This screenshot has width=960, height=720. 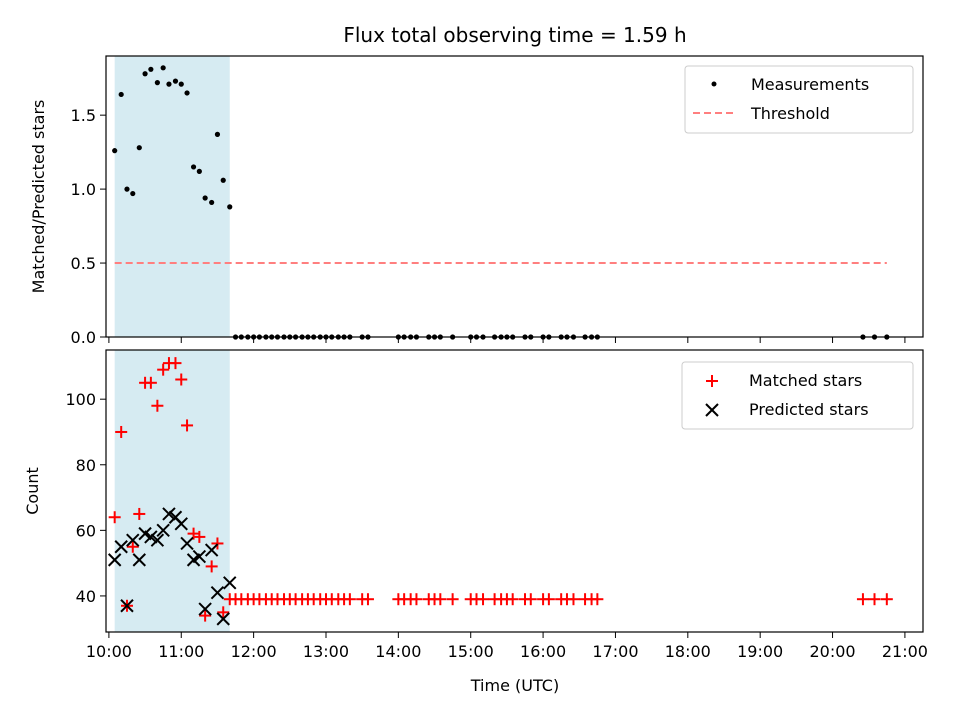 I want to click on legend-matched-marker, so click(x=712, y=381).